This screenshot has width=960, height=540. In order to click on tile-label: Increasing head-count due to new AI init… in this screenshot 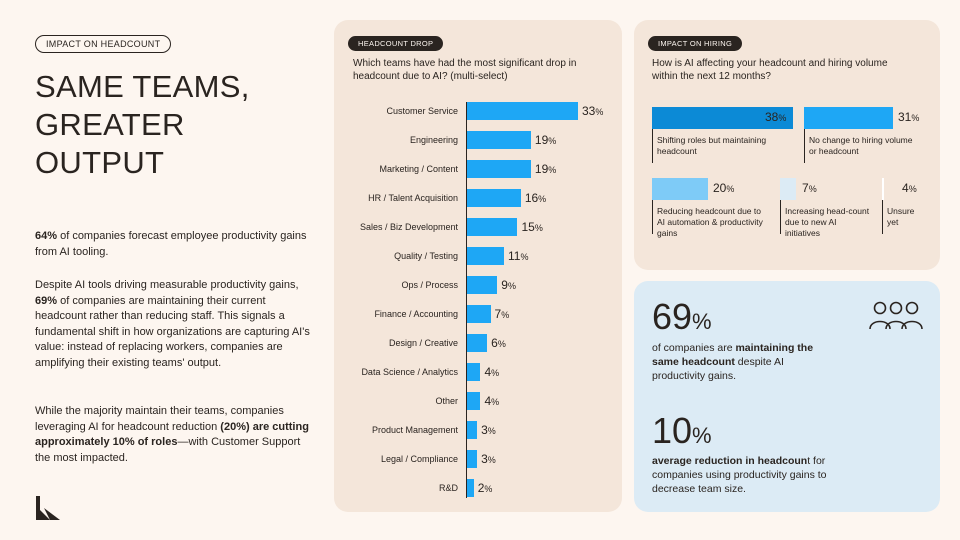, I will do `click(827, 222)`.